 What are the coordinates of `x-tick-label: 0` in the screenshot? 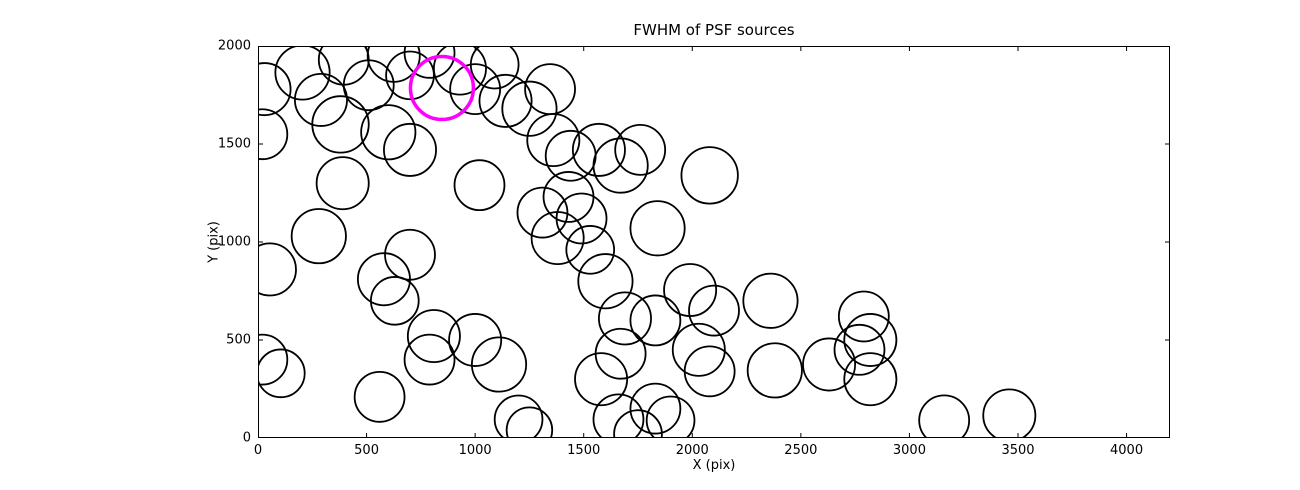 It's located at (258, 450).